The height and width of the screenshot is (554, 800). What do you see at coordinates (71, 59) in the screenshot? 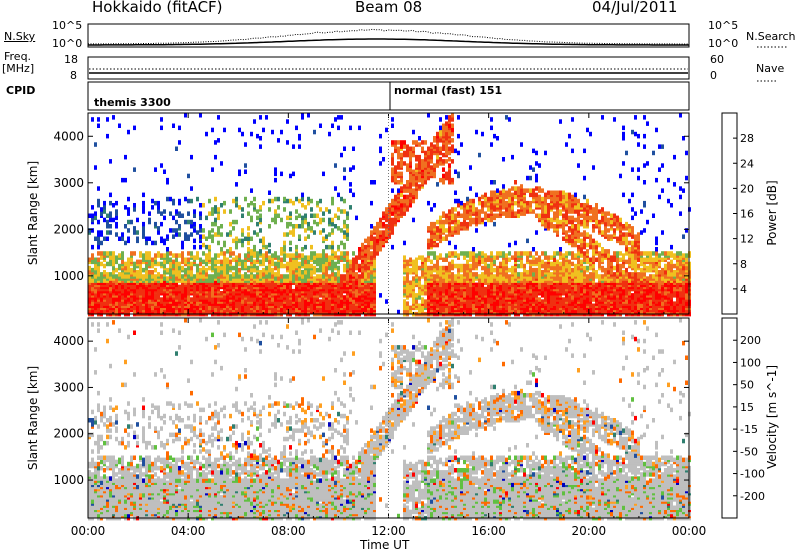
I see `freq-tick-high: 18` at bounding box center [71, 59].